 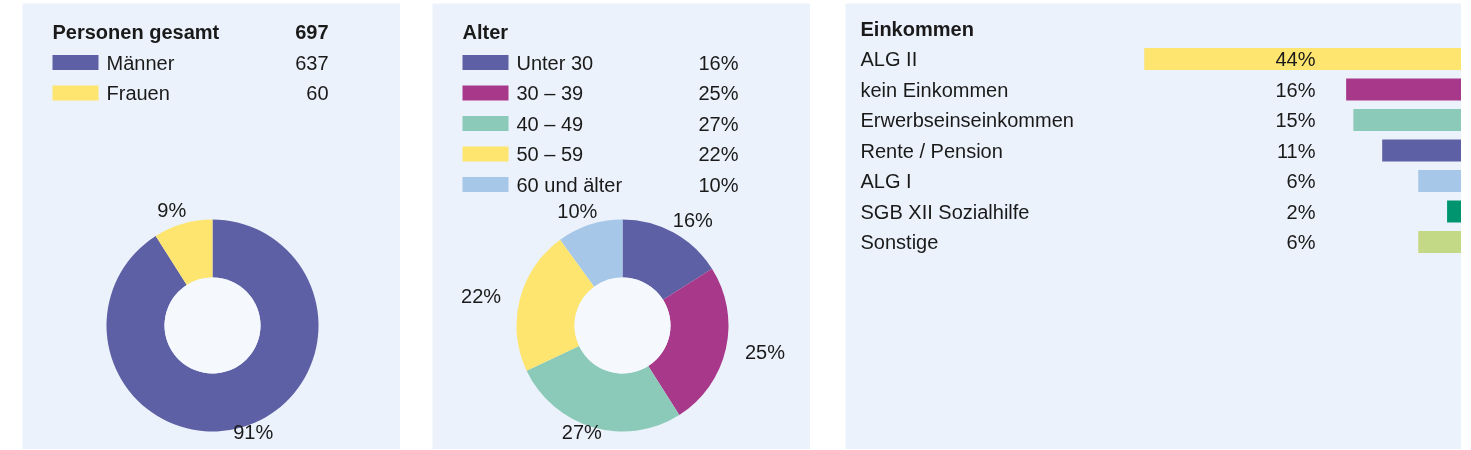 What do you see at coordinates (550, 93) in the screenshot?
I see `legend-label: 30 – 39` at bounding box center [550, 93].